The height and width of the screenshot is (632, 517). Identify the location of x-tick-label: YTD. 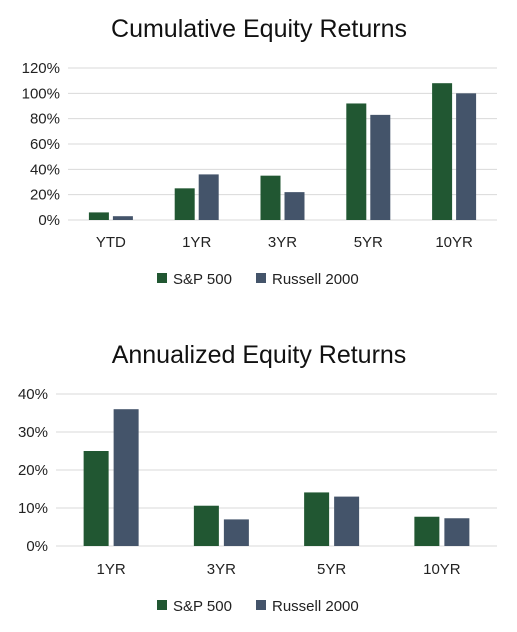
(111, 242).